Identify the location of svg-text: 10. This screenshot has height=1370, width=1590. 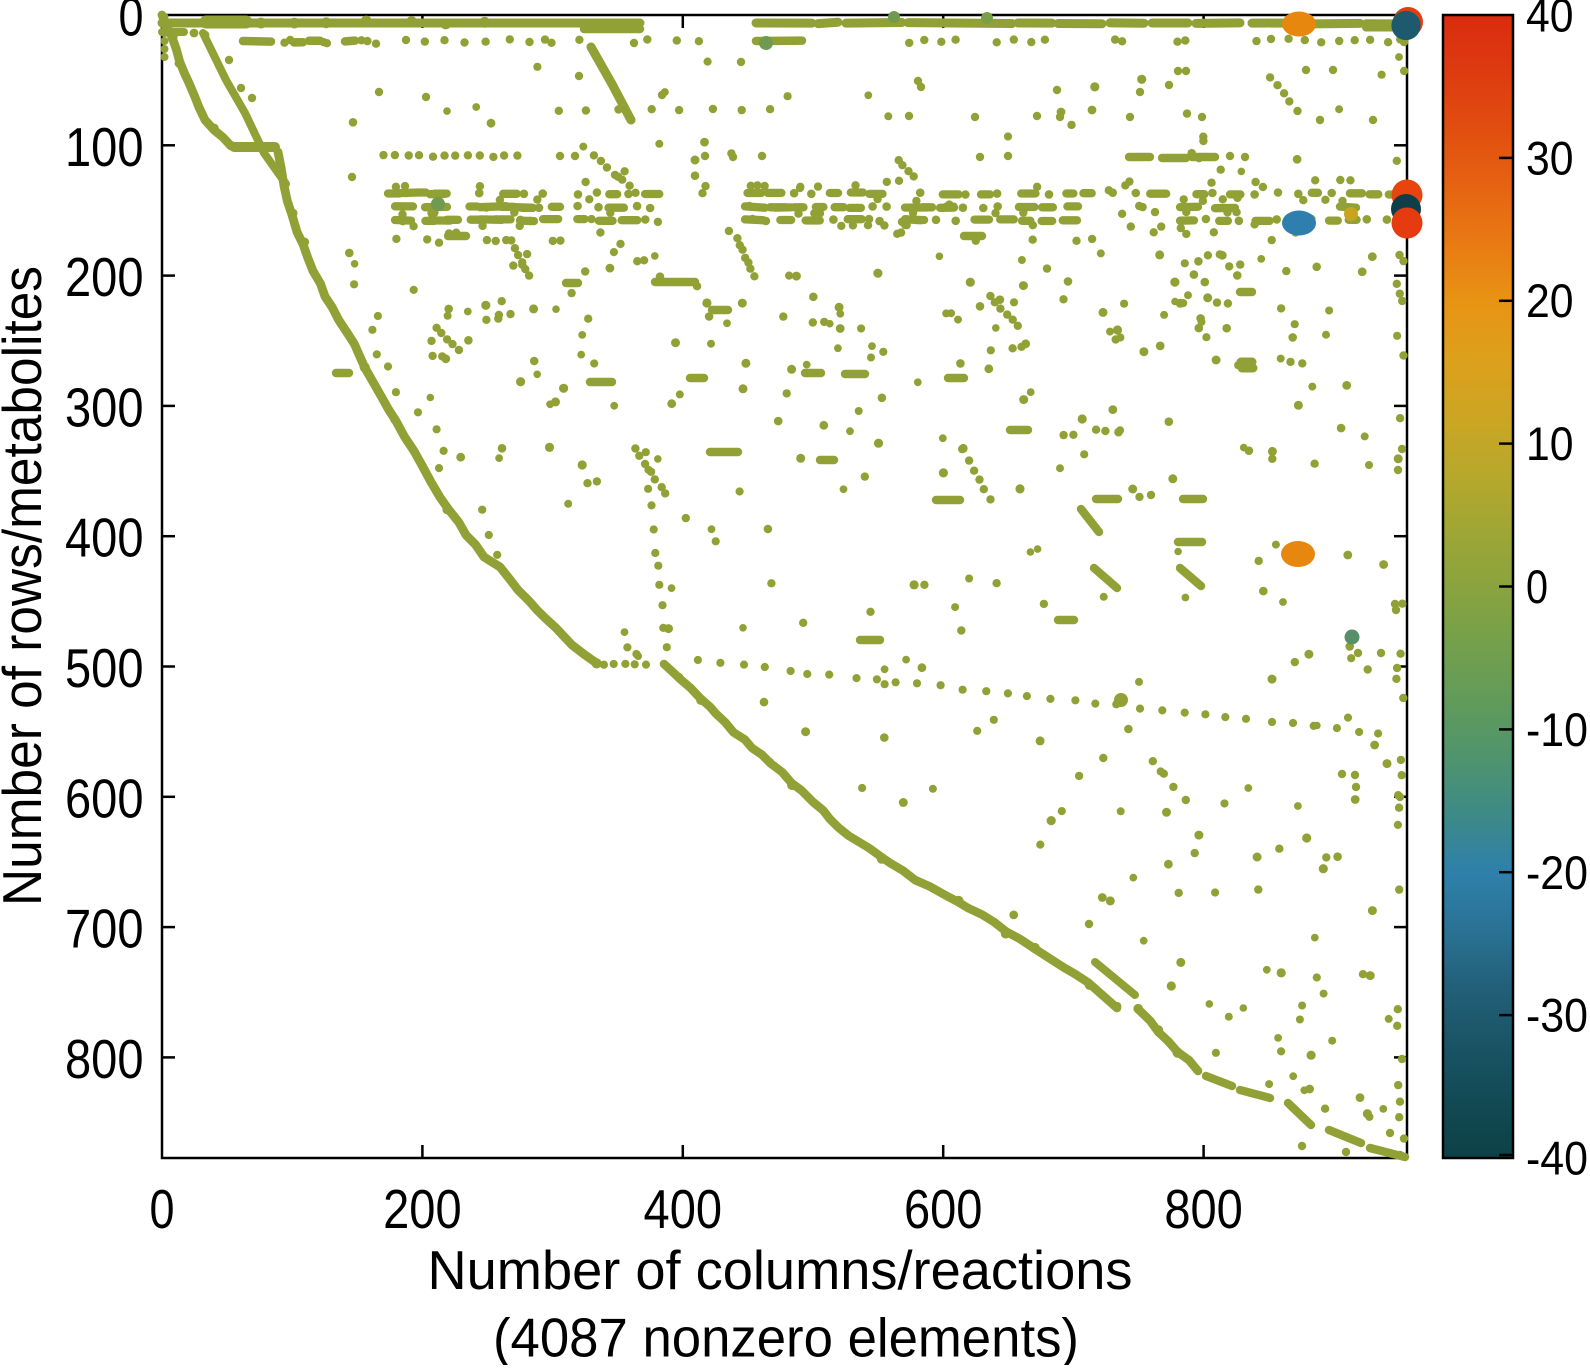
(1550, 443).